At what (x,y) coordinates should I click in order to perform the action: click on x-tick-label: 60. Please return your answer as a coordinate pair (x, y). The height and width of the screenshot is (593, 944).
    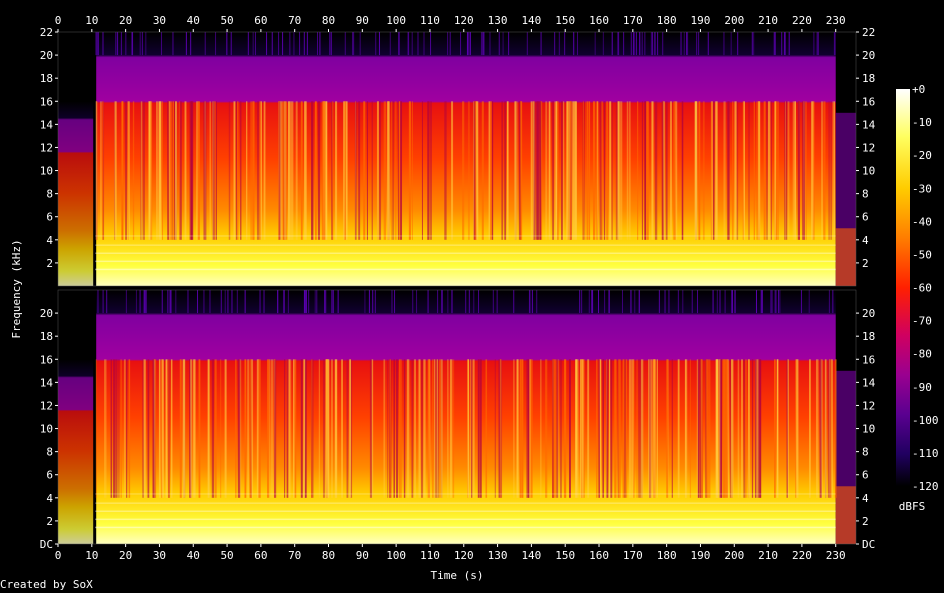
    Looking at the image, I should click on (260, 555).